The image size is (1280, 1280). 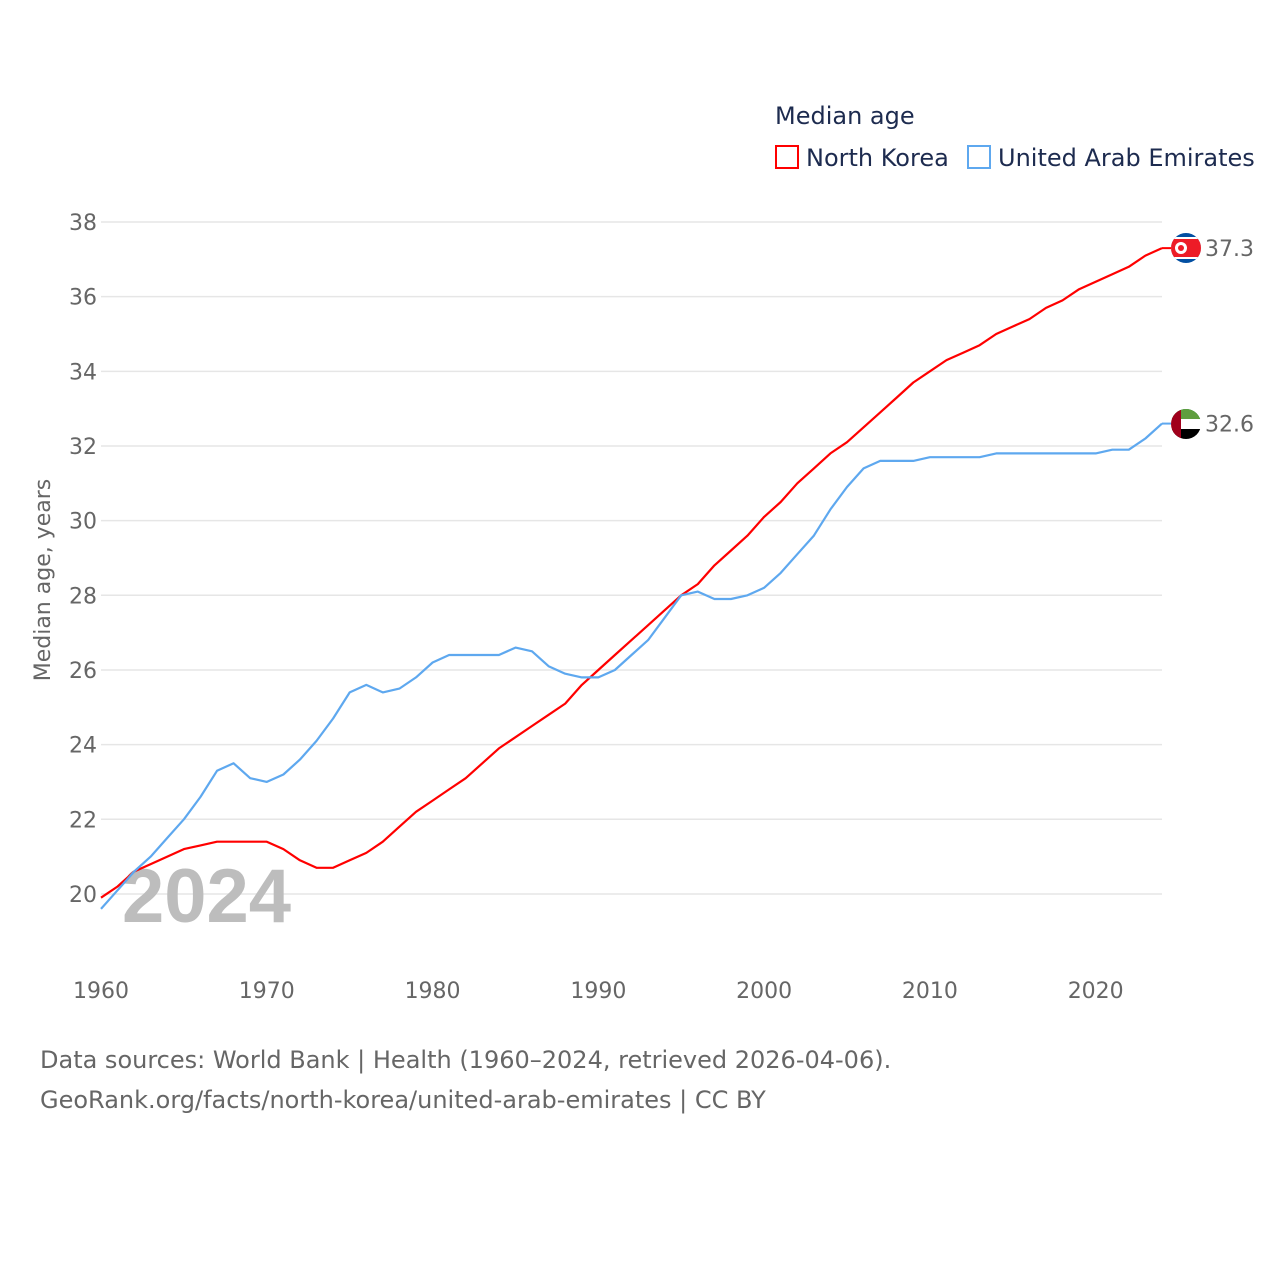 What do you see at coordinates (83, 298) in the screenshot?
I see `y-tick-label: 36` at bounding box center [83, 298].